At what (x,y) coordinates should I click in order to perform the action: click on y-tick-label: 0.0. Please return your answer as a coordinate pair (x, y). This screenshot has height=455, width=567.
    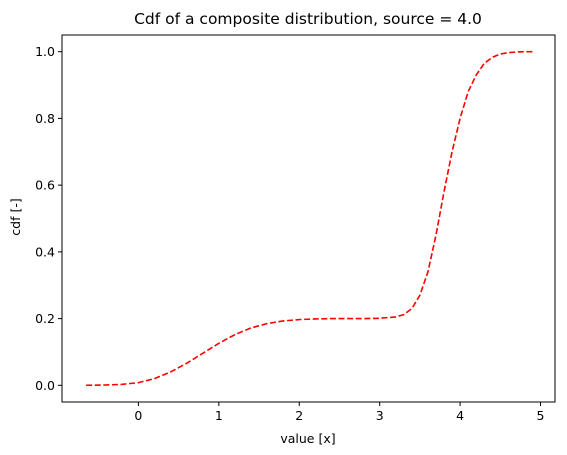
    Looking at the image, I should click on (45, 385).